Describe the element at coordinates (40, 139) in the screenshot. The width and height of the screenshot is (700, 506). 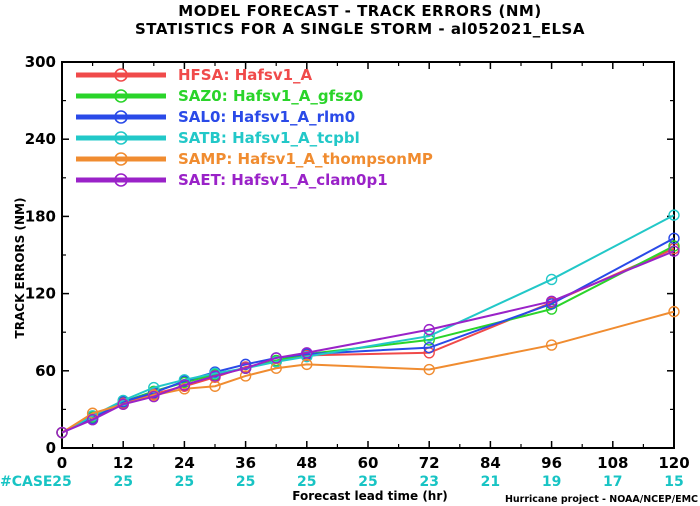
I see `y-tick-label: 240` at that location.